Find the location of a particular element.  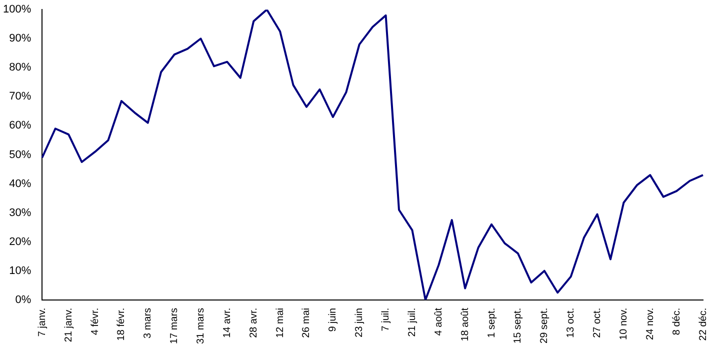

y-tick-label: 70% is located at coordinates (20, 96).